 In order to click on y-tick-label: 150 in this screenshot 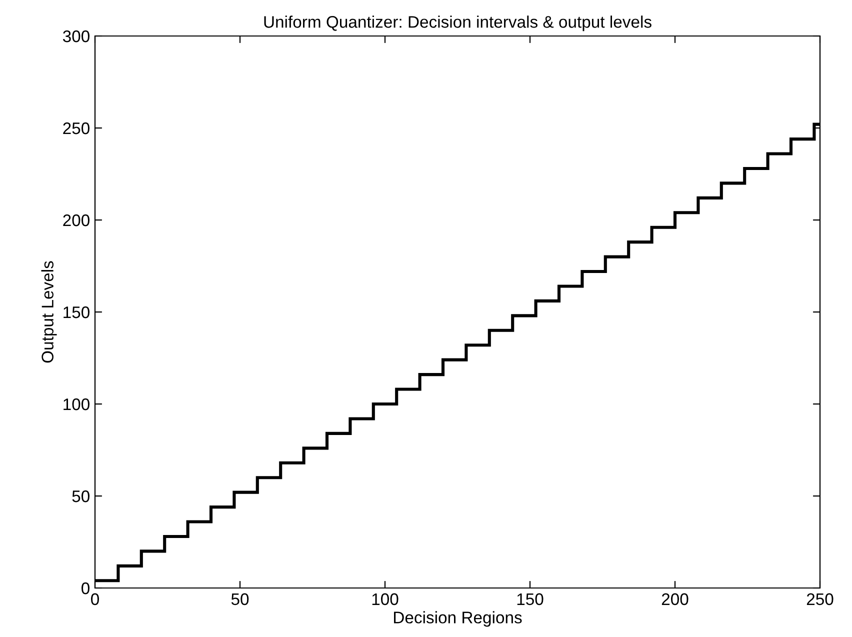, I will do `click(77, 312)`.